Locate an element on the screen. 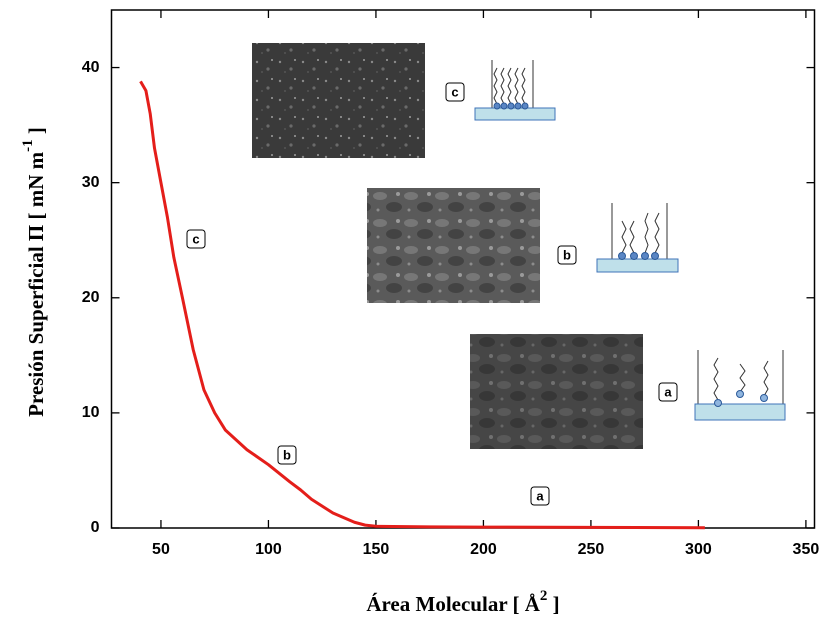 This screenshot has width=825, height=628. x-tick-label: 250 is located at coordinates (591, 549).